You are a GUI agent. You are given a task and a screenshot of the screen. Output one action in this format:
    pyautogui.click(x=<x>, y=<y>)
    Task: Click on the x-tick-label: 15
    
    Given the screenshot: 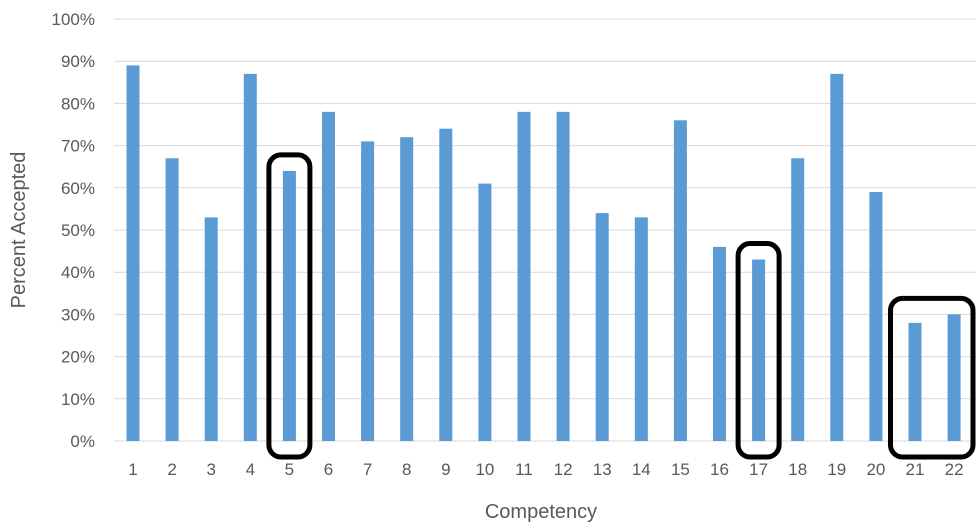 What is the action you would take?
    pyautogui.click(x=680, y=469)
    